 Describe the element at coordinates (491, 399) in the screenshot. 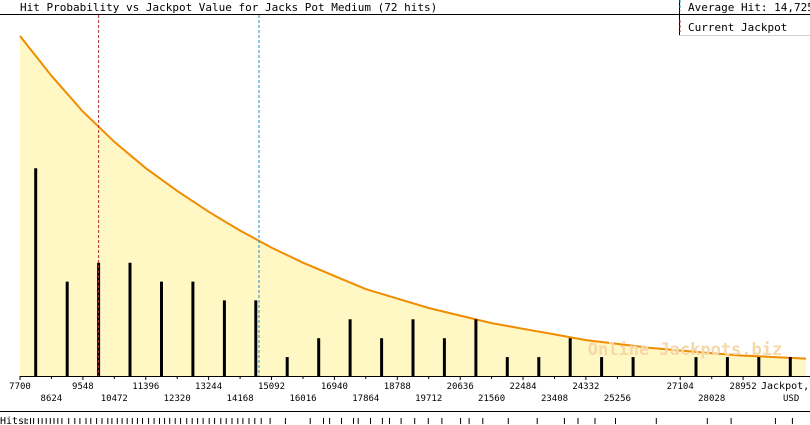

I see `x-tick-label: 21560` at that location.